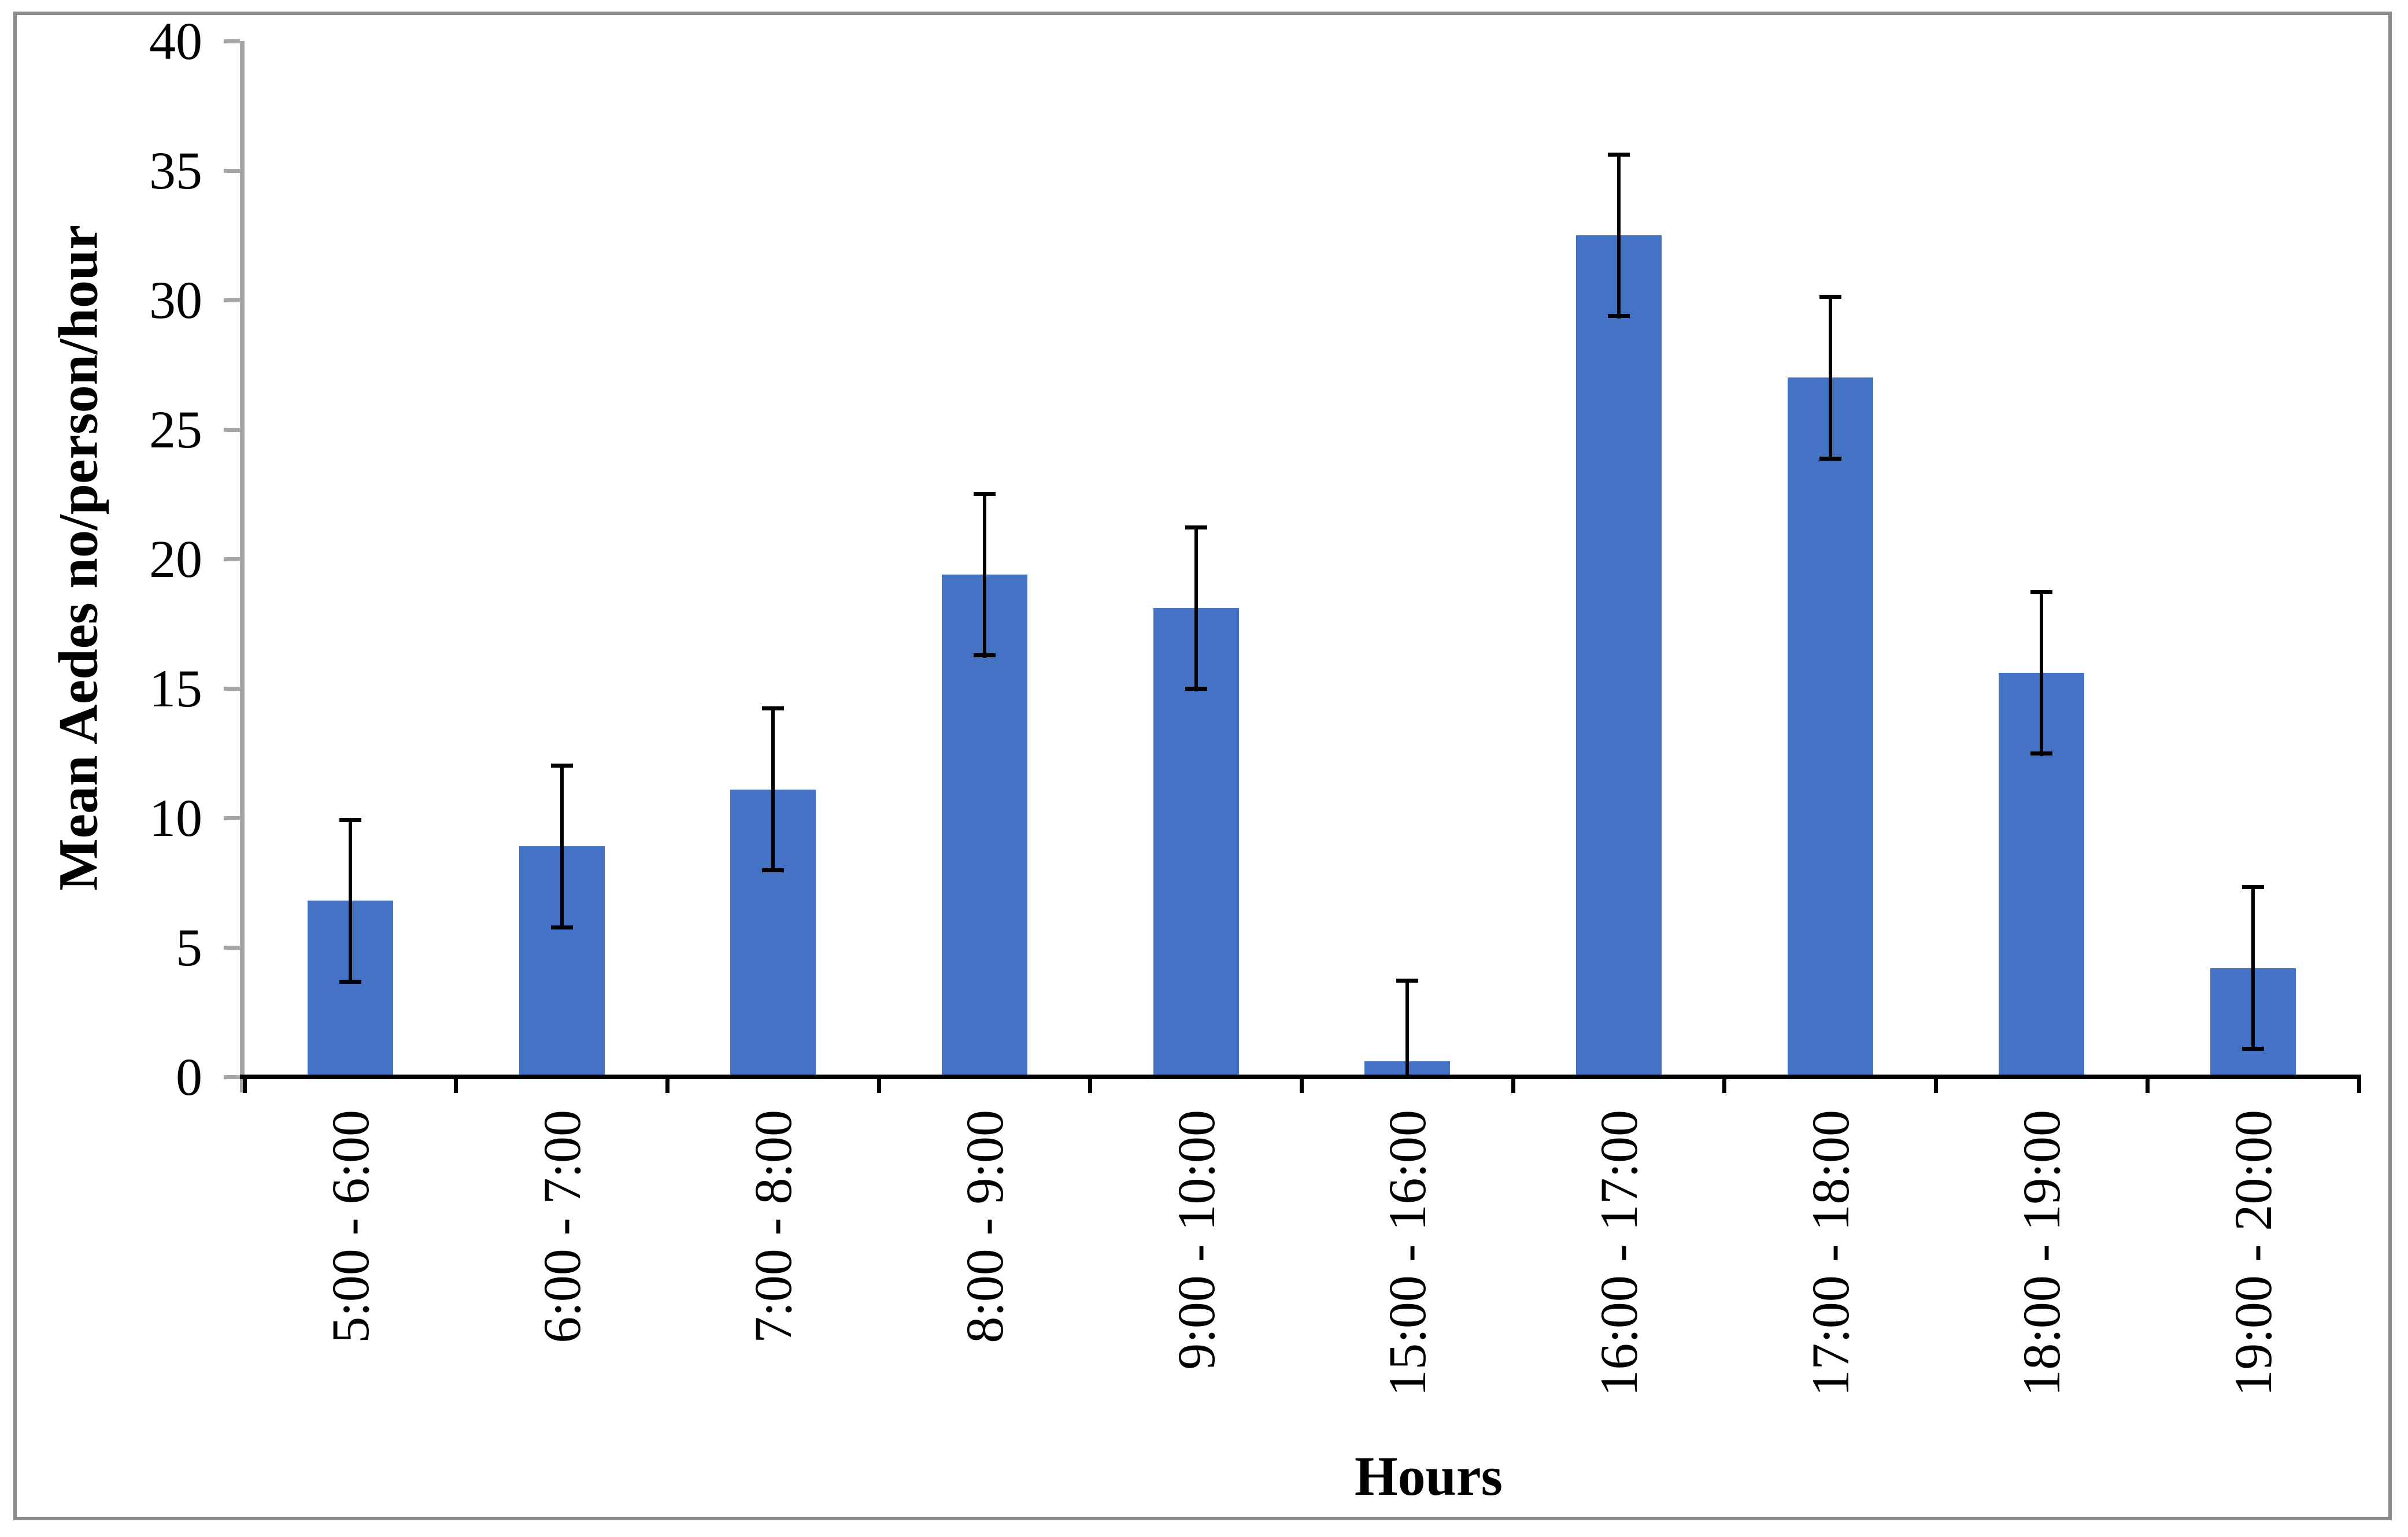 The width and height of the screenshot is (2408, 1537). Describe the element at coordinates (1408, 1253) in the screenshot. I see `x-tick-label: 15:00 - 16:00` at that location.